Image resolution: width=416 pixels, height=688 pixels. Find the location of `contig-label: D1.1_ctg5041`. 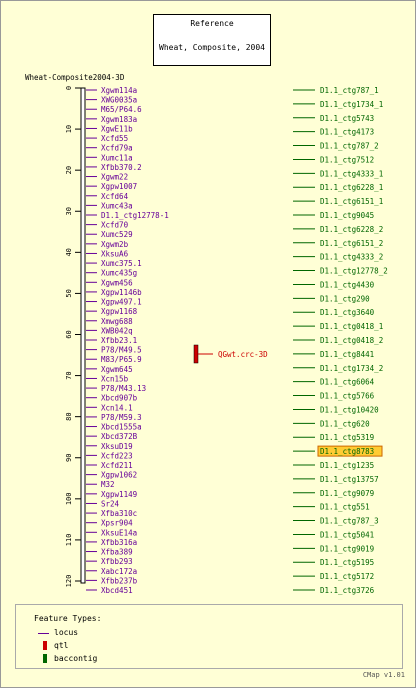

contig-label: D1.1_ctg5041 is located at coordinates (347, 534).